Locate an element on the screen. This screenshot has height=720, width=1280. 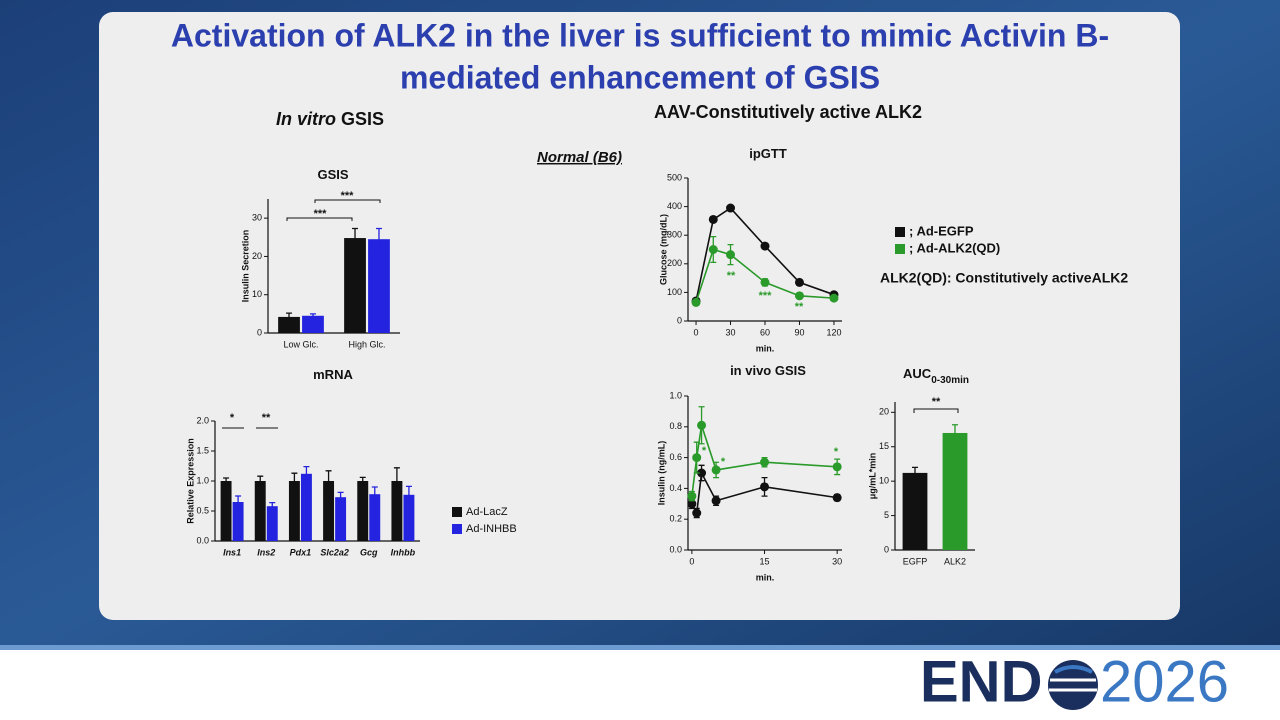
x-axis-label: min. is located at coordinates (765, 348).